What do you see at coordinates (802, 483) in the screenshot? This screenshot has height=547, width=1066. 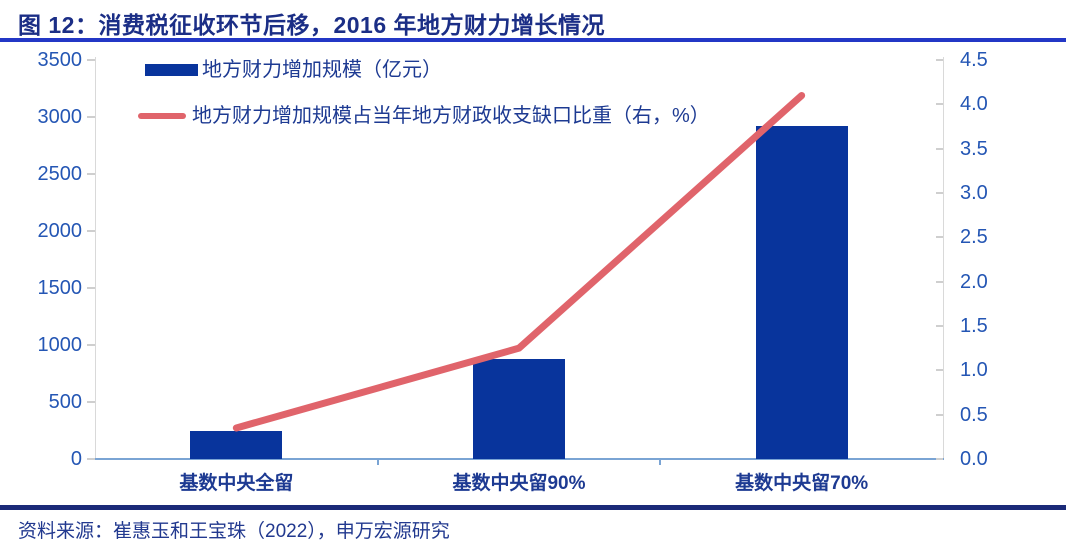 I see `x-axis-category-label: 基数中央留70%` at bounding box center [802, 483].